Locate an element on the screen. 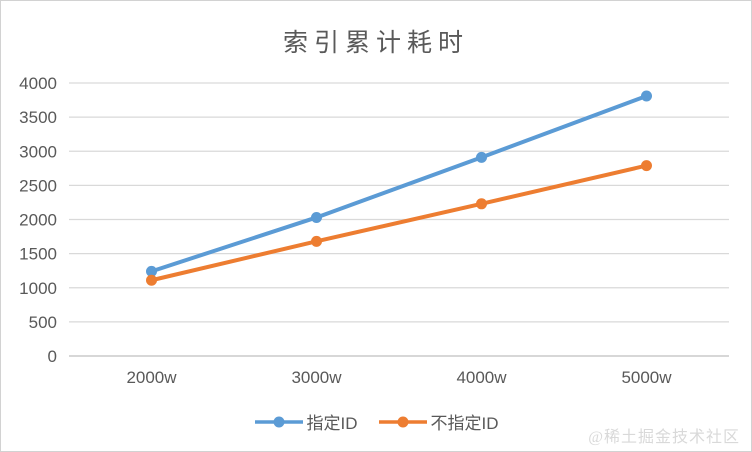 The height and width of the screenshot is (452, 752). y-tick-label: 4000 is located at coordinates (38, 83).